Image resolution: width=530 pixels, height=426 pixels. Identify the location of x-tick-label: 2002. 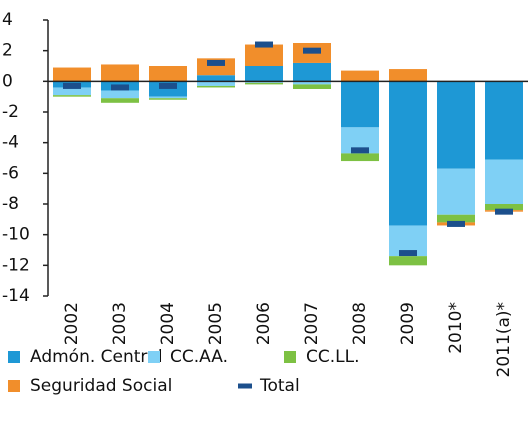
(72, 323).